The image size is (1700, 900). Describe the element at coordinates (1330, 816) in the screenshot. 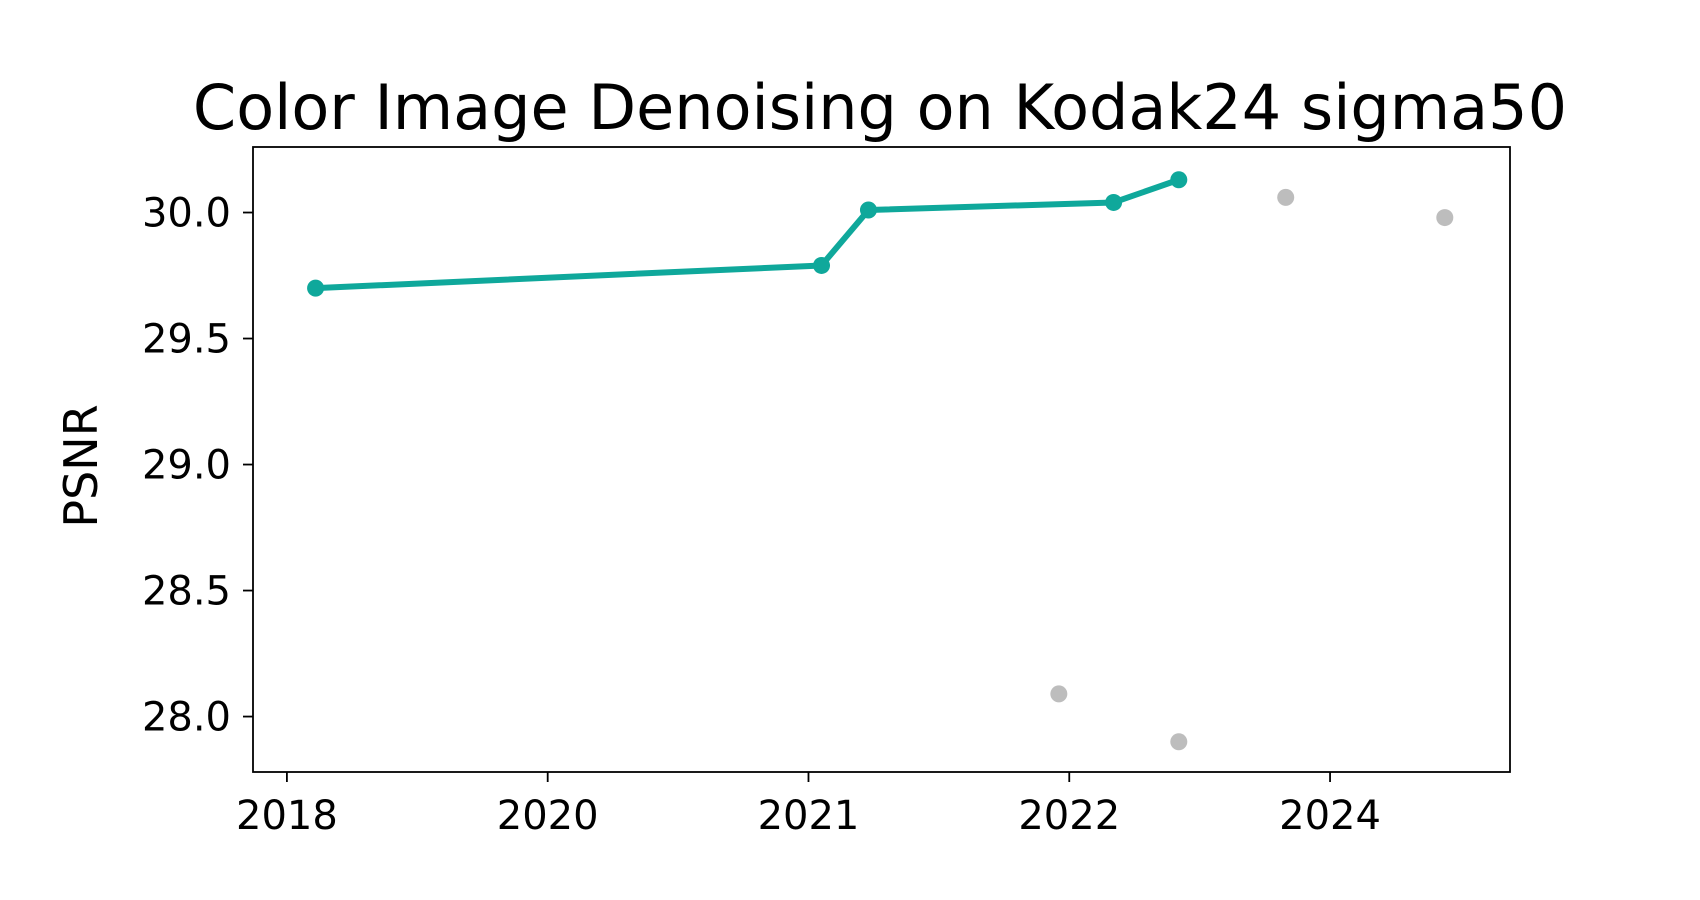

I see `x-tick-label: 2024` at that location.